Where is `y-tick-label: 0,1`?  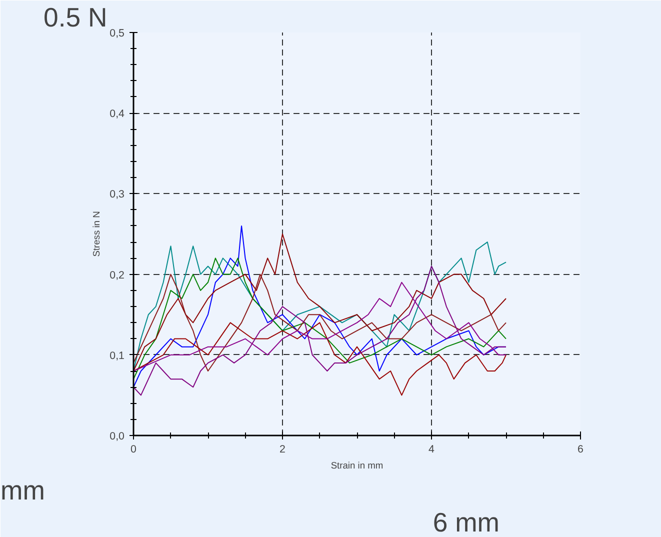
y-tick-label: 0,1 is located at coordinates (117, 356).